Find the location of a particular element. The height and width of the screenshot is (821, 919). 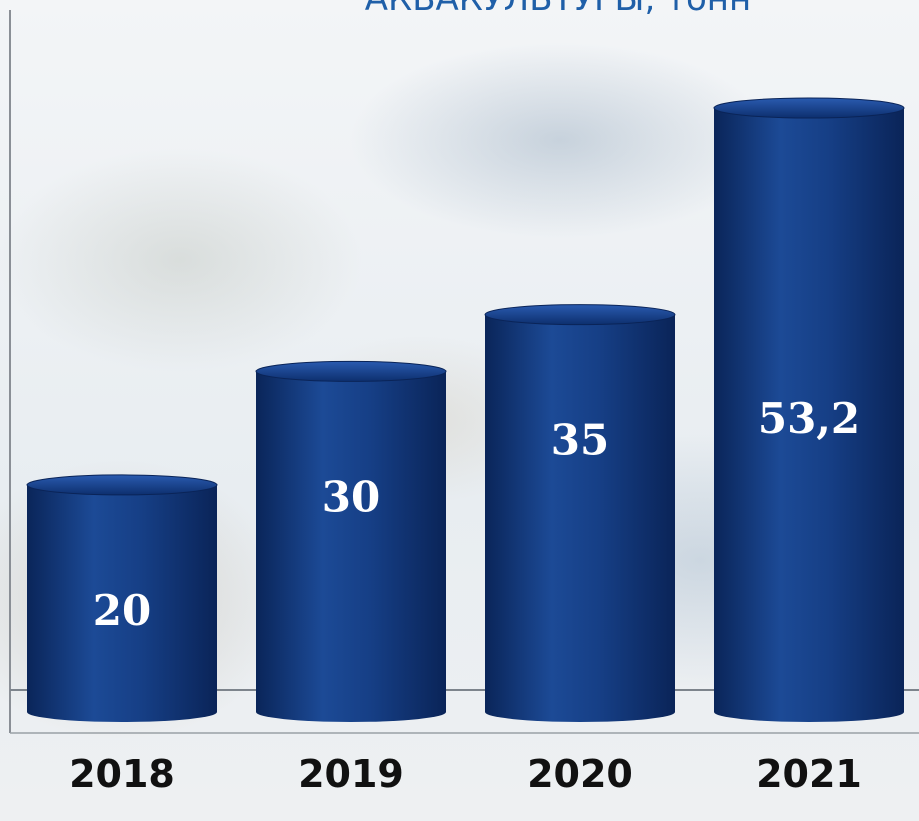

value-label: 35 is located at coordinates (580, 440).